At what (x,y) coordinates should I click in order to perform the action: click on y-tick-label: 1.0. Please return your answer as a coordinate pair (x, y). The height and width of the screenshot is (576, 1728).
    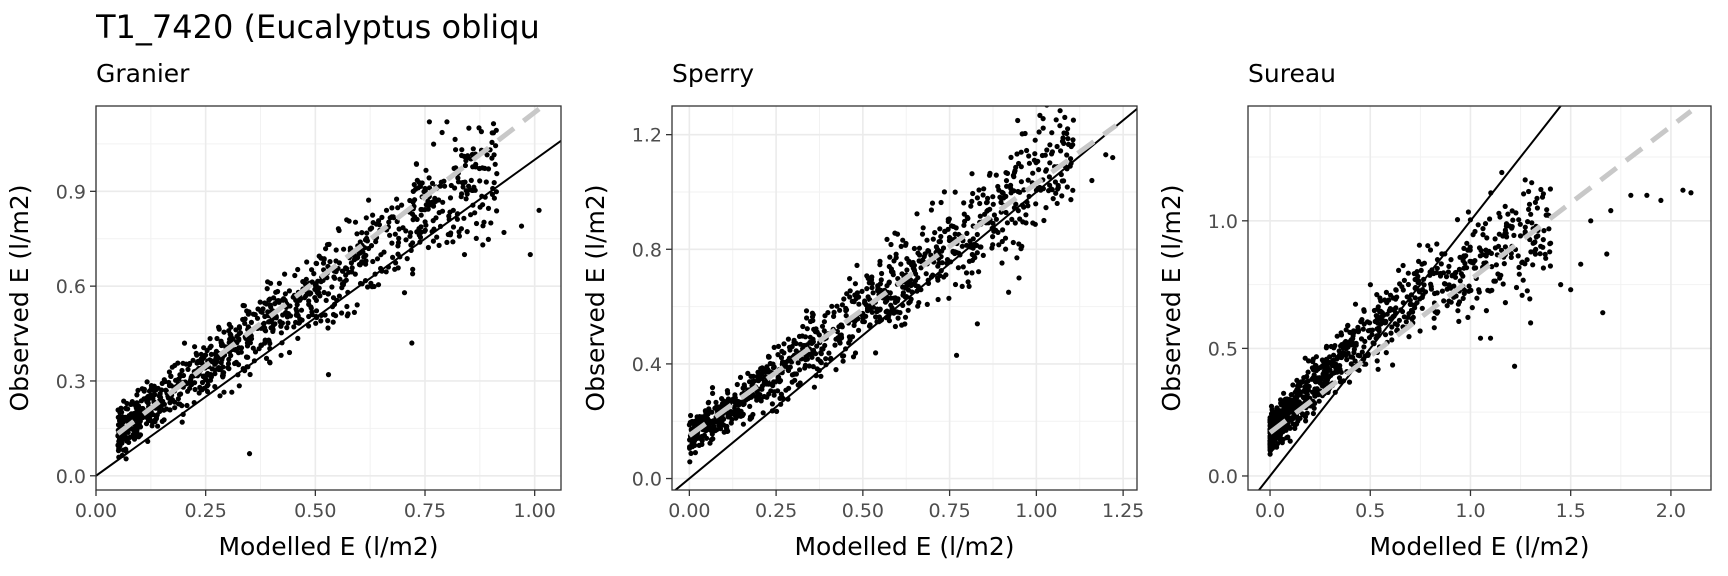
    Looking at the image, I should click on (1223, 222).